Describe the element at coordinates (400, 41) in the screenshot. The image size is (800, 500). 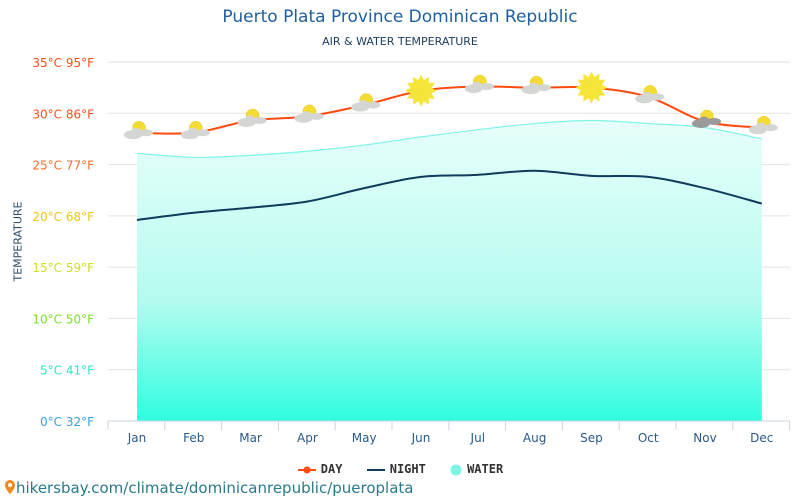
I see `chart-subtitle: AIR & WATER TEMPERATURE` at that location.